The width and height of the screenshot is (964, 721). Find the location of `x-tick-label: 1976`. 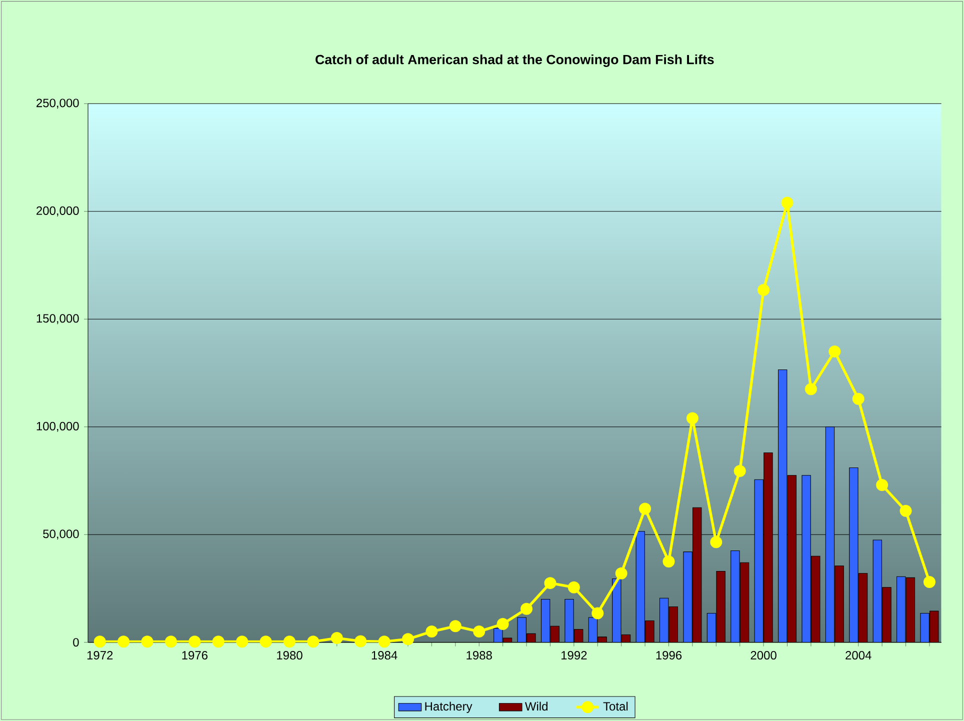

x-tick-label: 1976 is located at coordinates (195, 655).